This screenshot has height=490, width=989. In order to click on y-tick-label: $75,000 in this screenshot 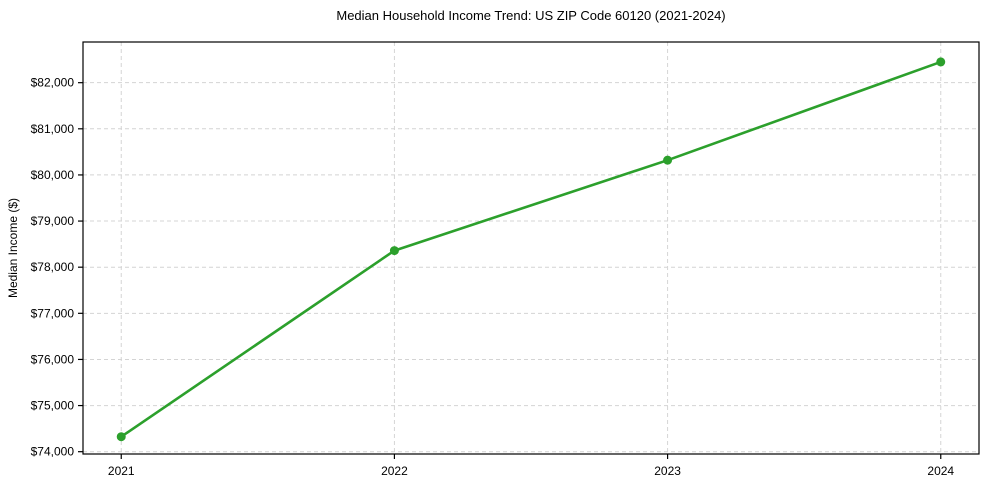, I will do `click(53, 406)`.